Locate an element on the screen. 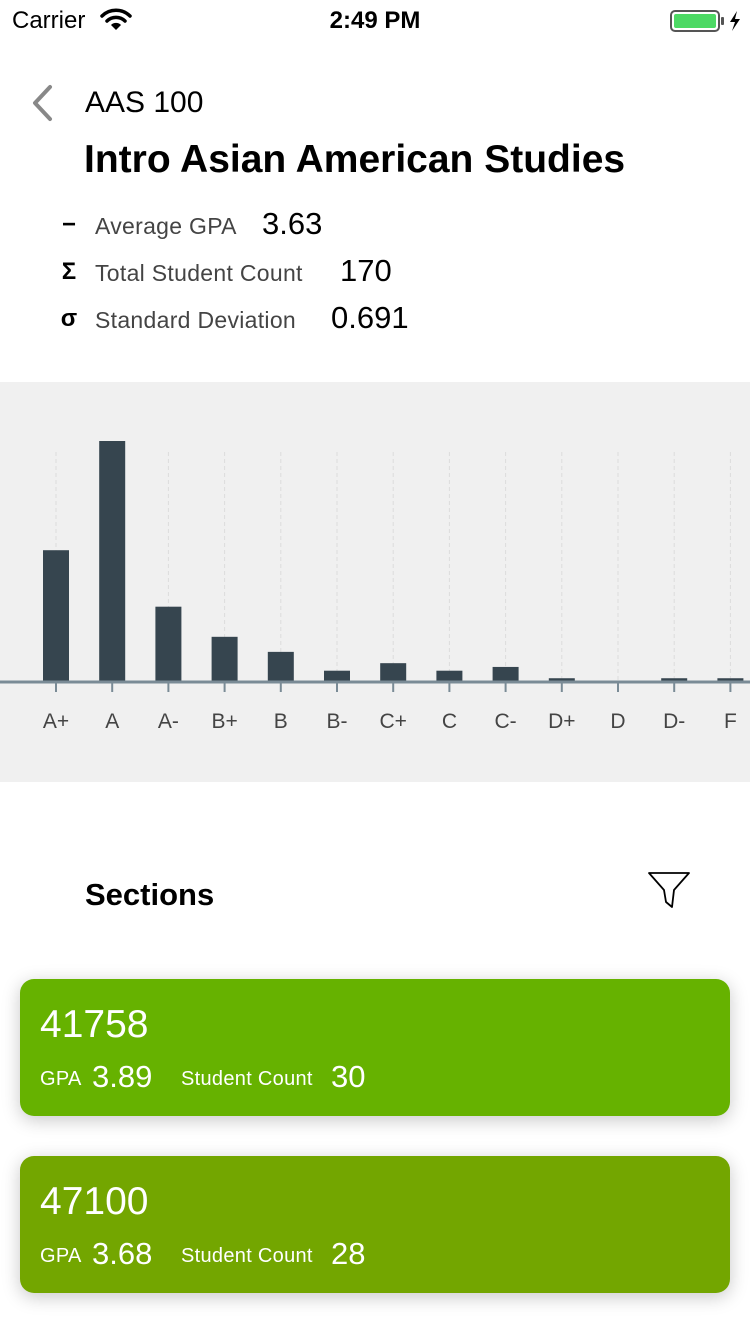  bar-B+ is located at coordinates (224, 659).